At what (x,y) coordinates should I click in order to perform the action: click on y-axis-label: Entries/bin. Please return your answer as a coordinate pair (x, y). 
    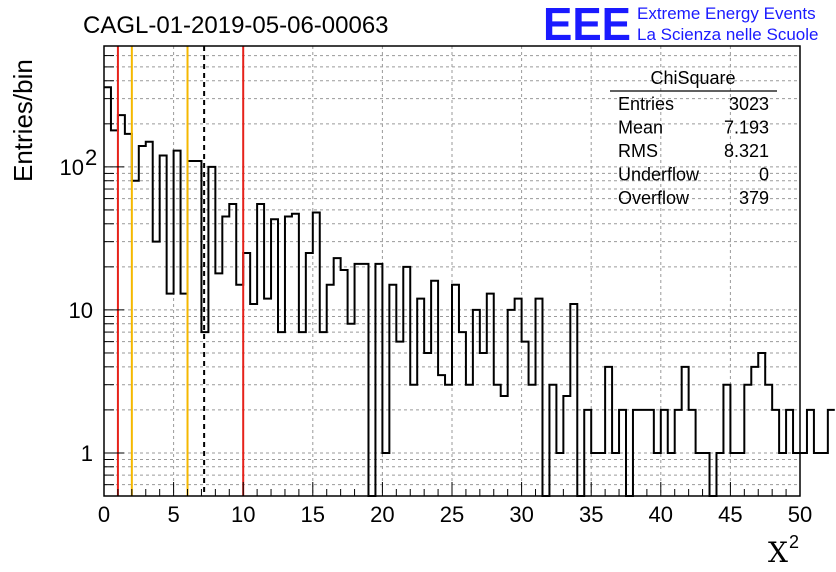
    Looking at the image, I should click on (23, 120).